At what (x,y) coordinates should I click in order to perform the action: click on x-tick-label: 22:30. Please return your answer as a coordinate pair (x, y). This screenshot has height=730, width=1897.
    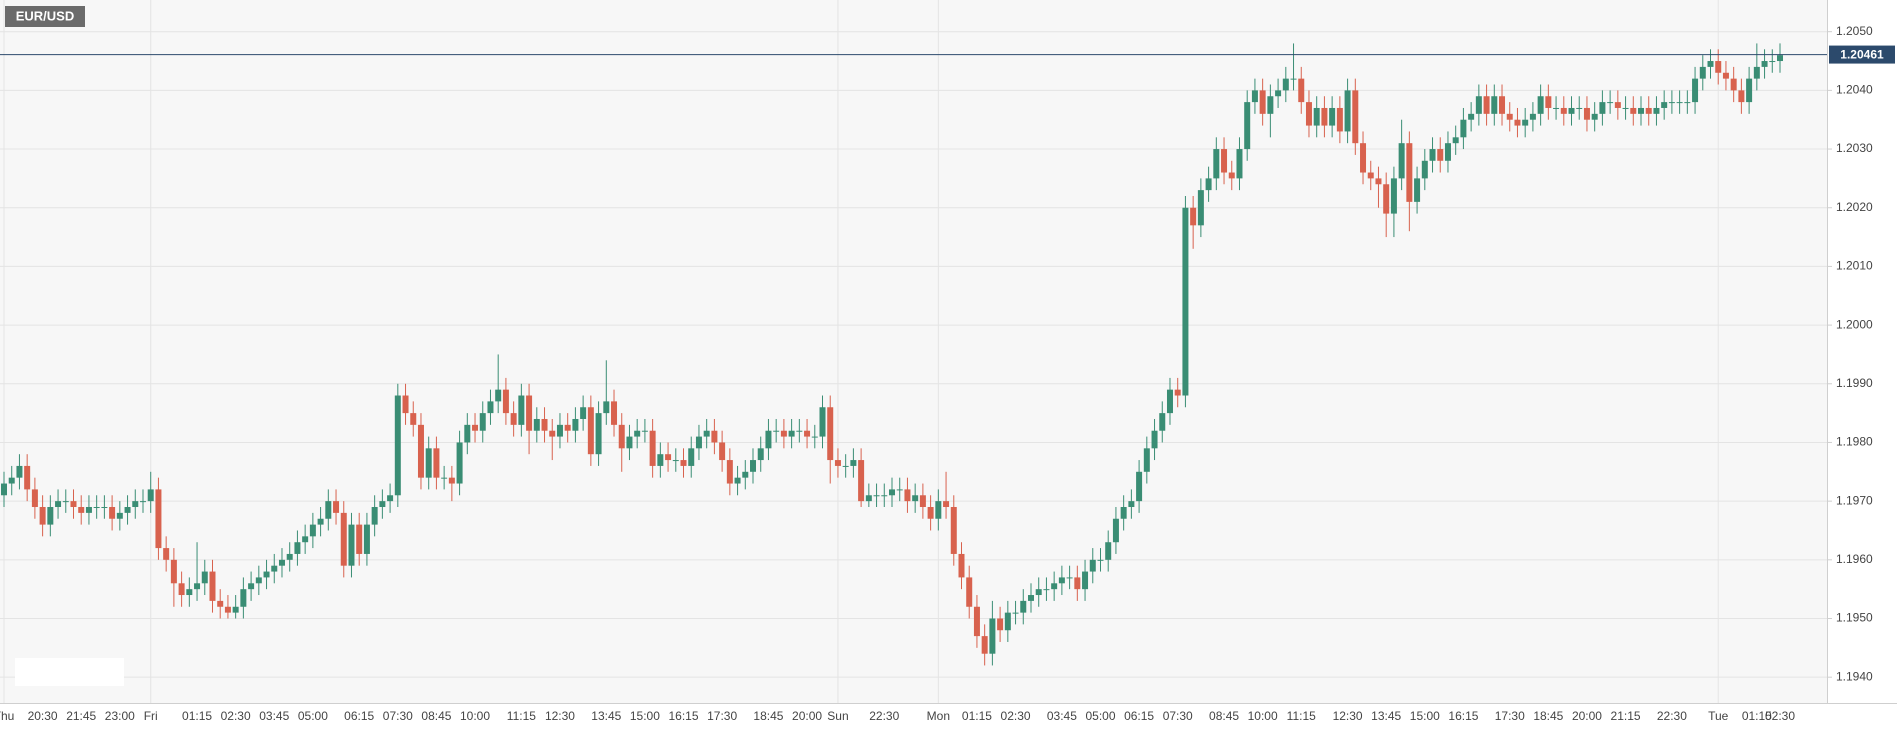
    Looking at the image, I should click on (1672, 716).